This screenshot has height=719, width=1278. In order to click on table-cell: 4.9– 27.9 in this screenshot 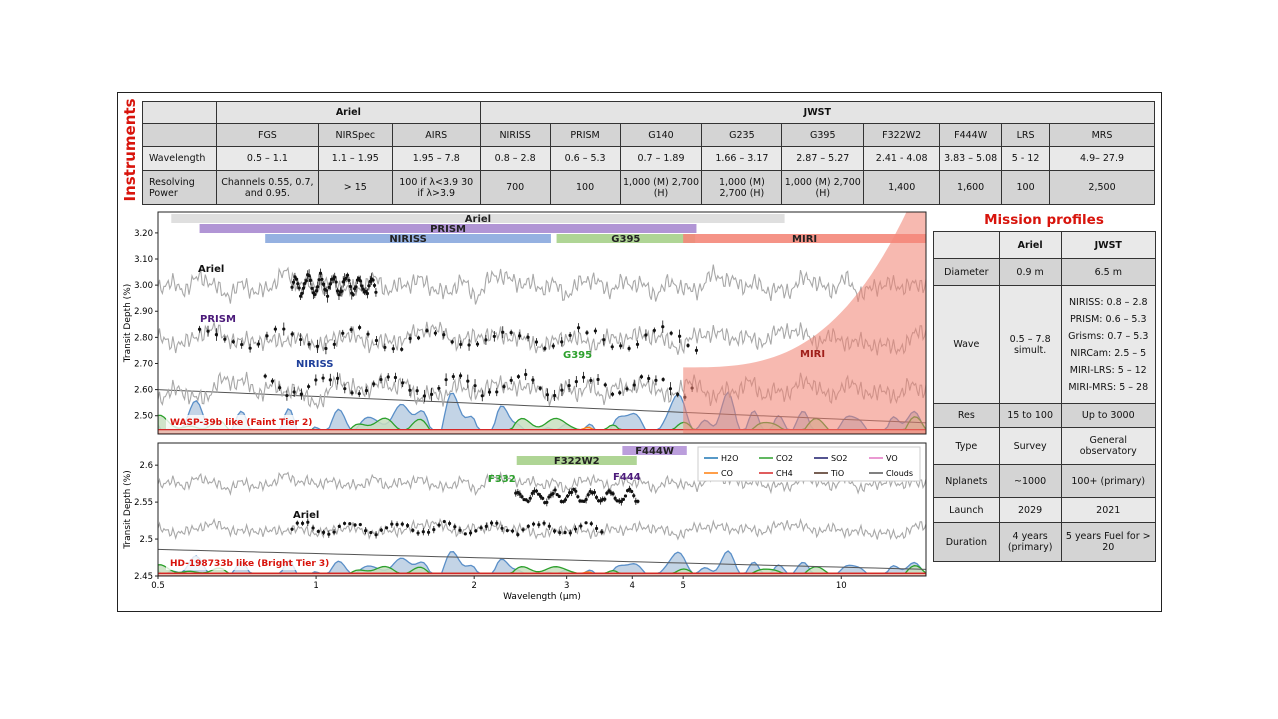, I will do `click(1102, 158)`.